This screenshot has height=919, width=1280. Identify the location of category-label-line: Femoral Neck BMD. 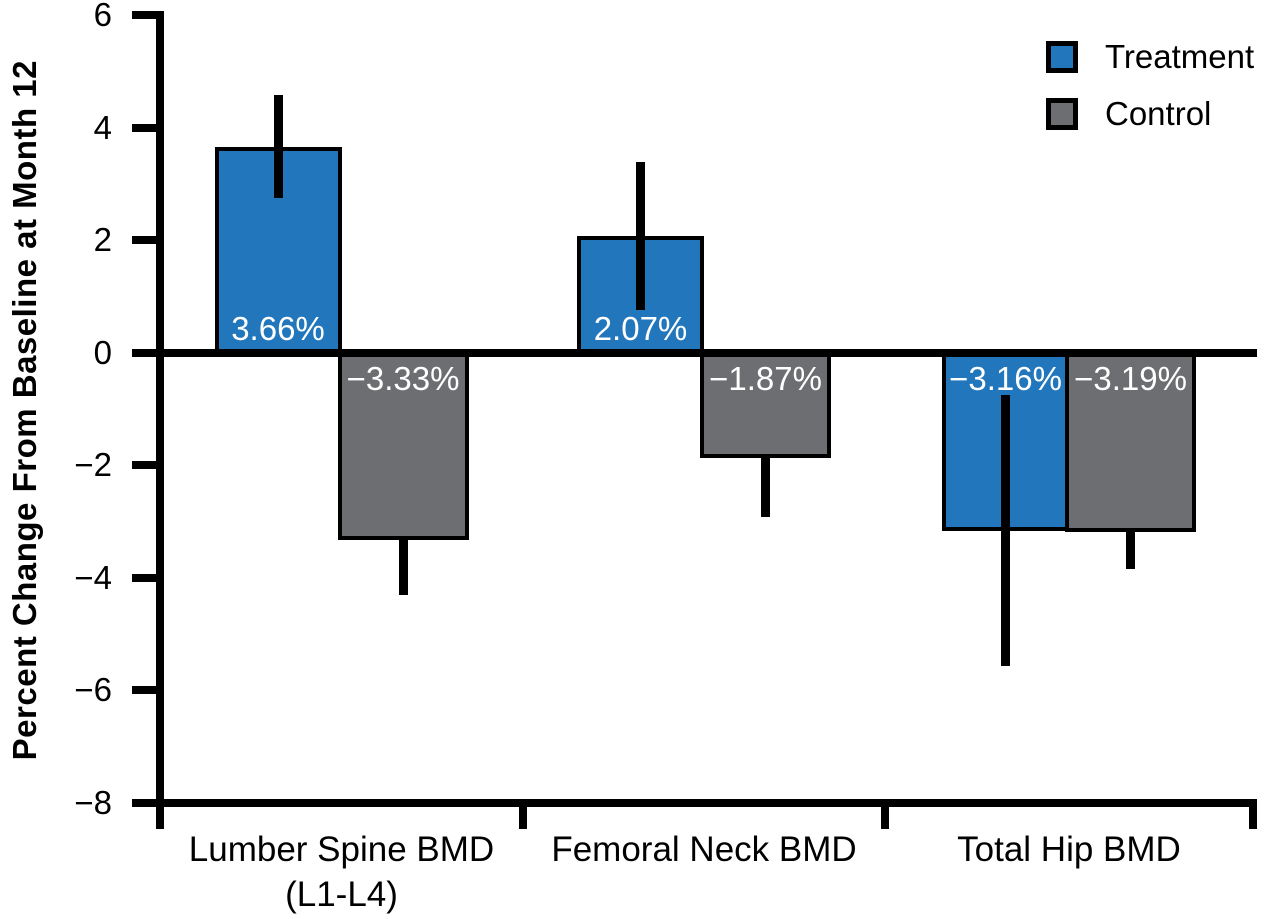
(704, 849).